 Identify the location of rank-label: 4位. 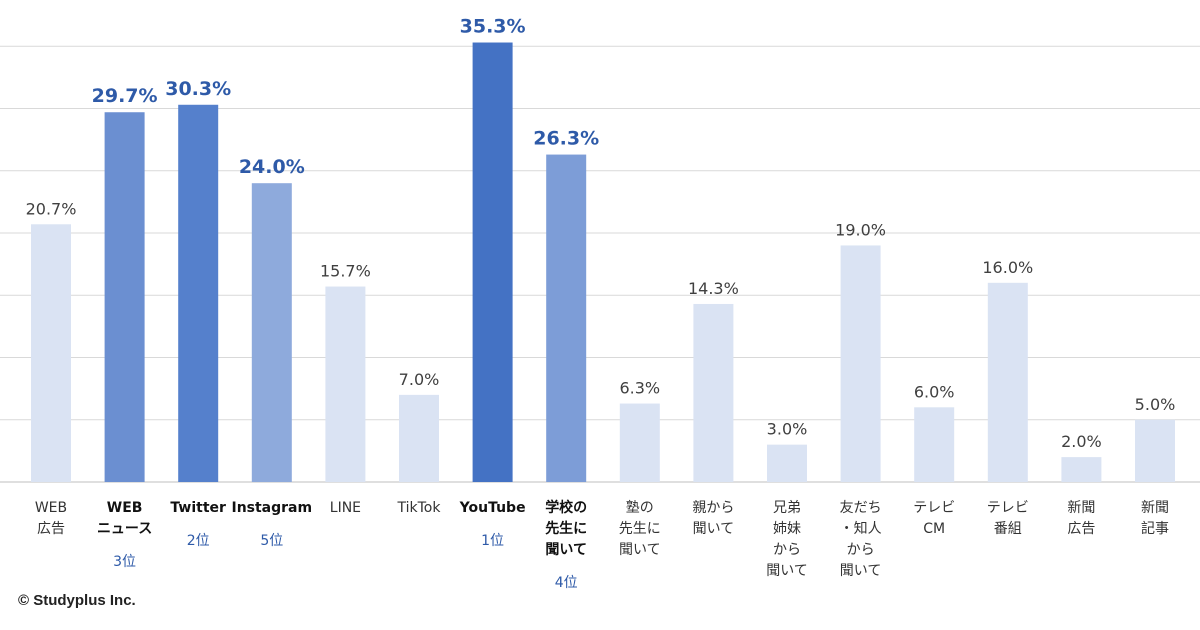
(566, 583).